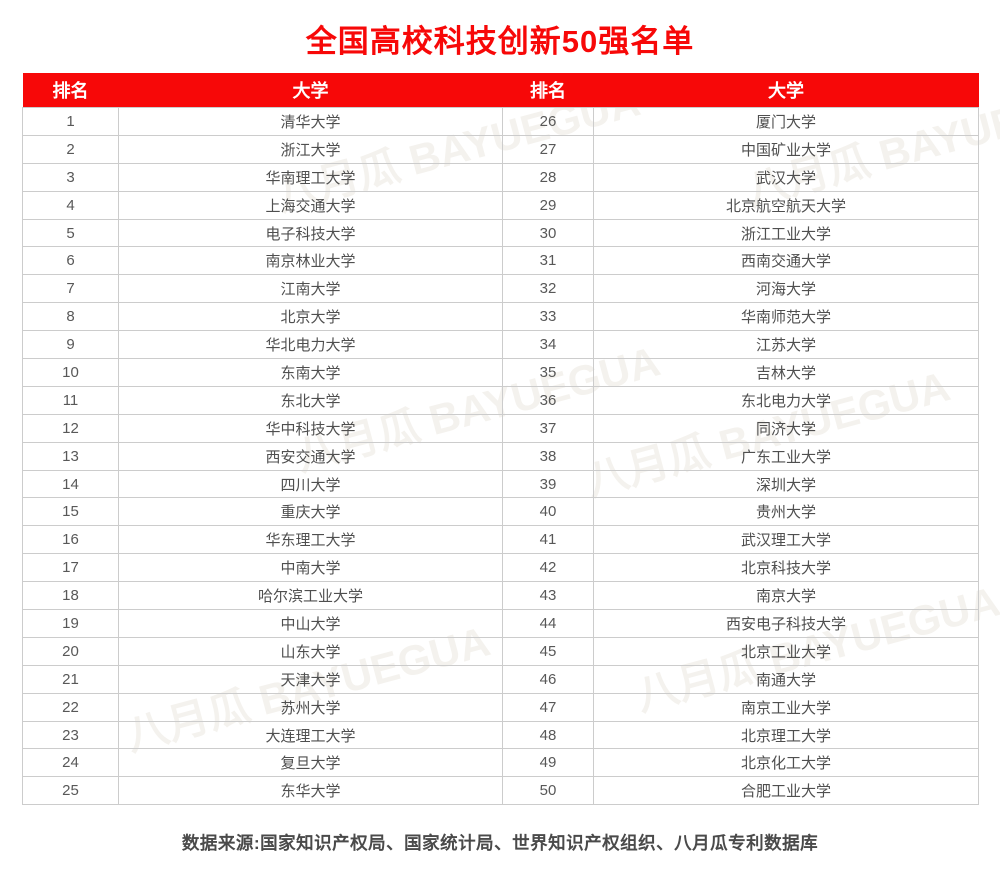  I want to click on table-row: 20 山东大学 45 北京工业大学, so click(500, 651).